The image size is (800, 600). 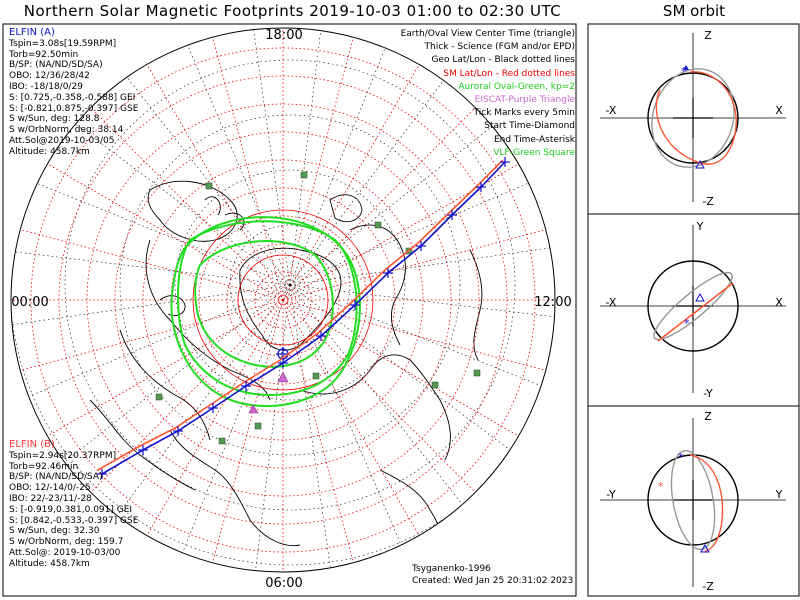 I want to click on legend-item: Auroral Oval-Green, kp=2, so click(x=516, y=86).